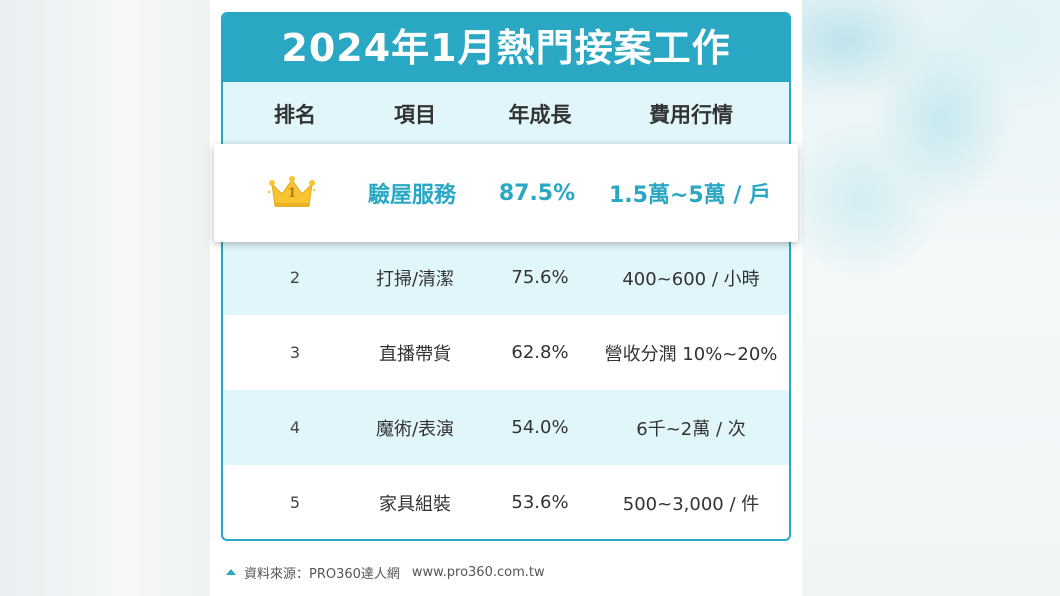 Image resolution: width=1060 pixels, height=596 pixels. I want to click on crown-icon: 1, so click(292, 193).